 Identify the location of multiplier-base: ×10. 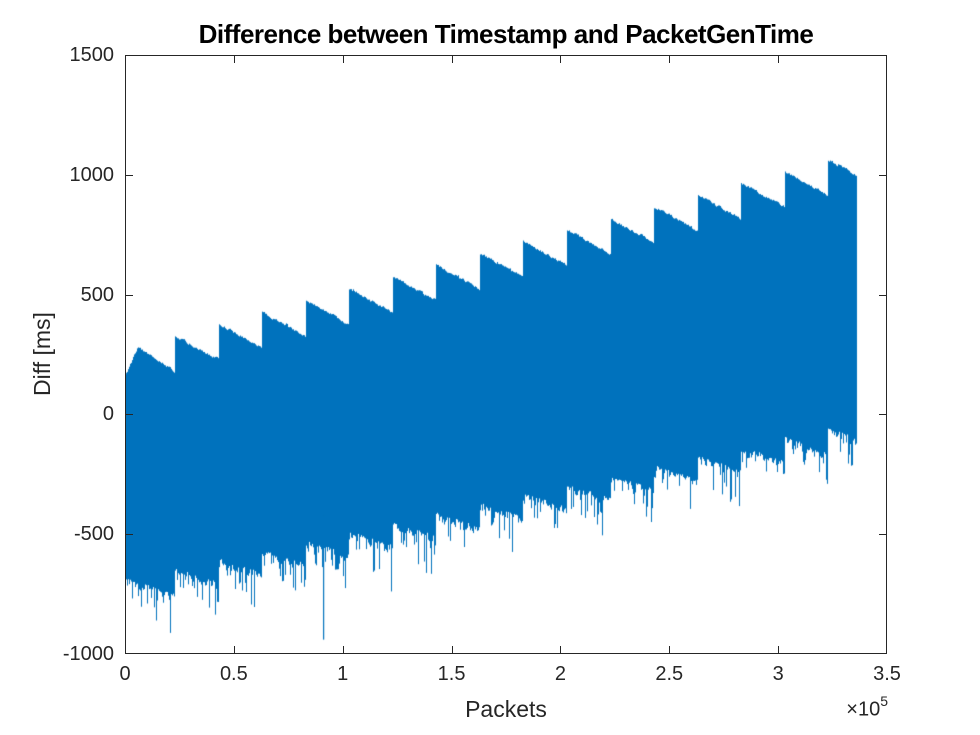
(863, 709).